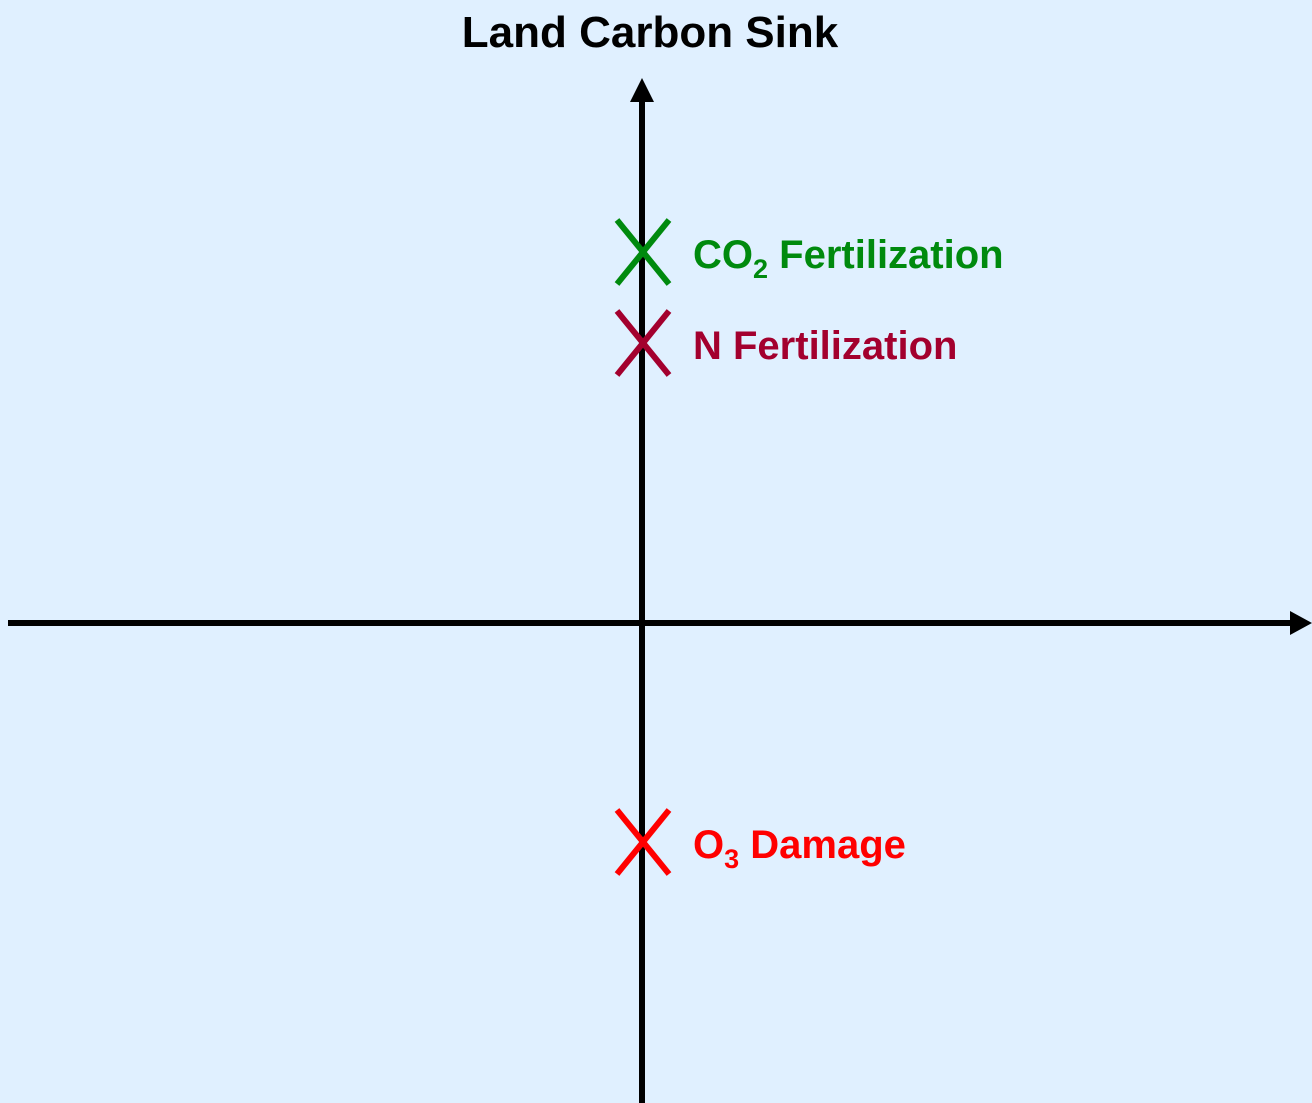 Image resolution: width=1312 pixels, height=1103 pixels. I want to click on title: Land Carbon Sink, so click(650, 32).